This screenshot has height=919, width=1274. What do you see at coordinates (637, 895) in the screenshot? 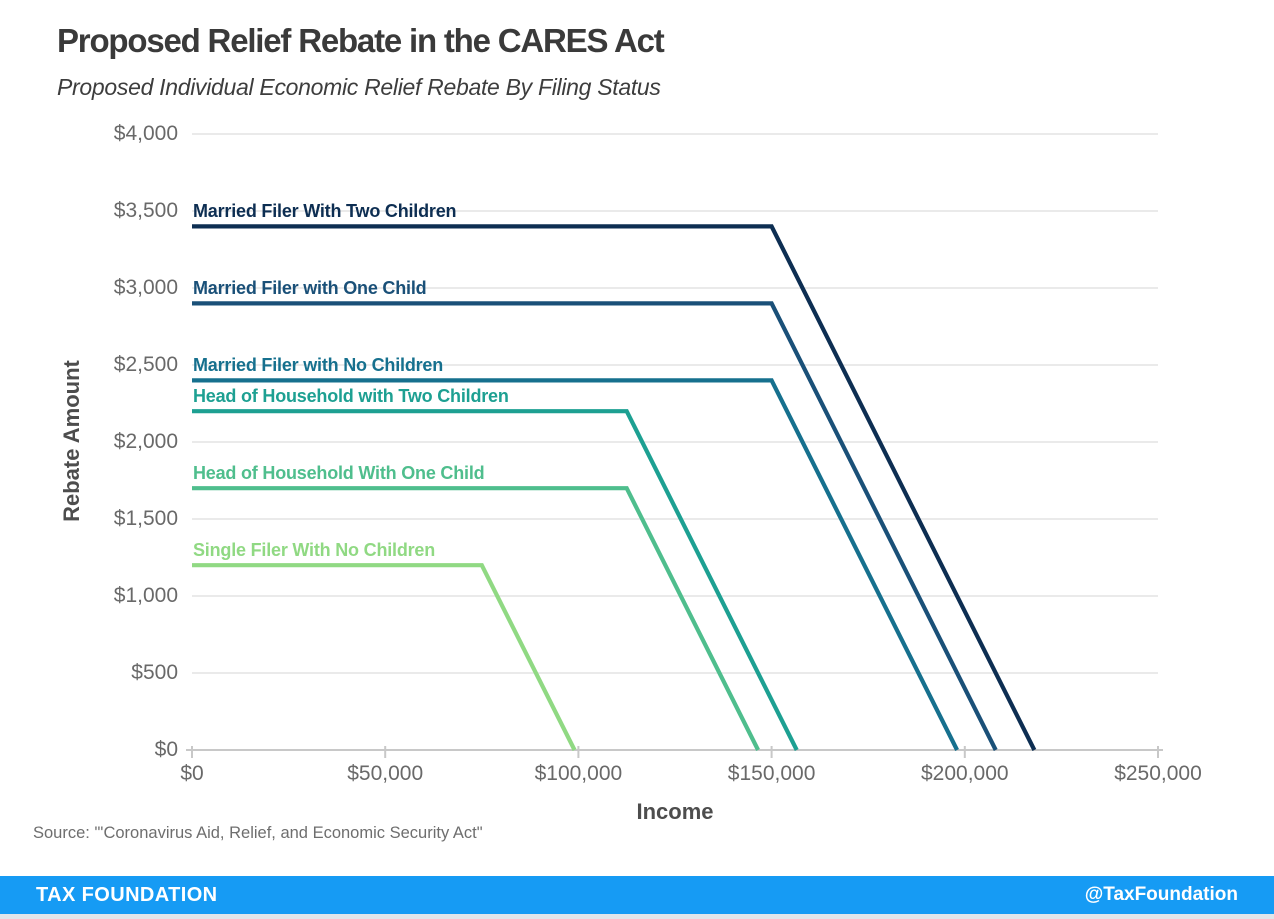
I see `footer-bar: TAX FOUNDATION @TaxFoundation` at bounding box center [637, 895].